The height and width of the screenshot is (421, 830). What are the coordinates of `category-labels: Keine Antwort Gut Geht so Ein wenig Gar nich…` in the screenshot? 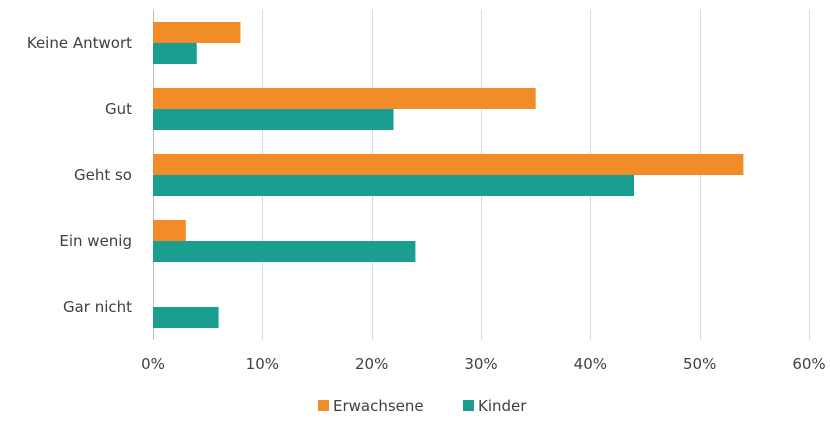 It's located at (79, 175).